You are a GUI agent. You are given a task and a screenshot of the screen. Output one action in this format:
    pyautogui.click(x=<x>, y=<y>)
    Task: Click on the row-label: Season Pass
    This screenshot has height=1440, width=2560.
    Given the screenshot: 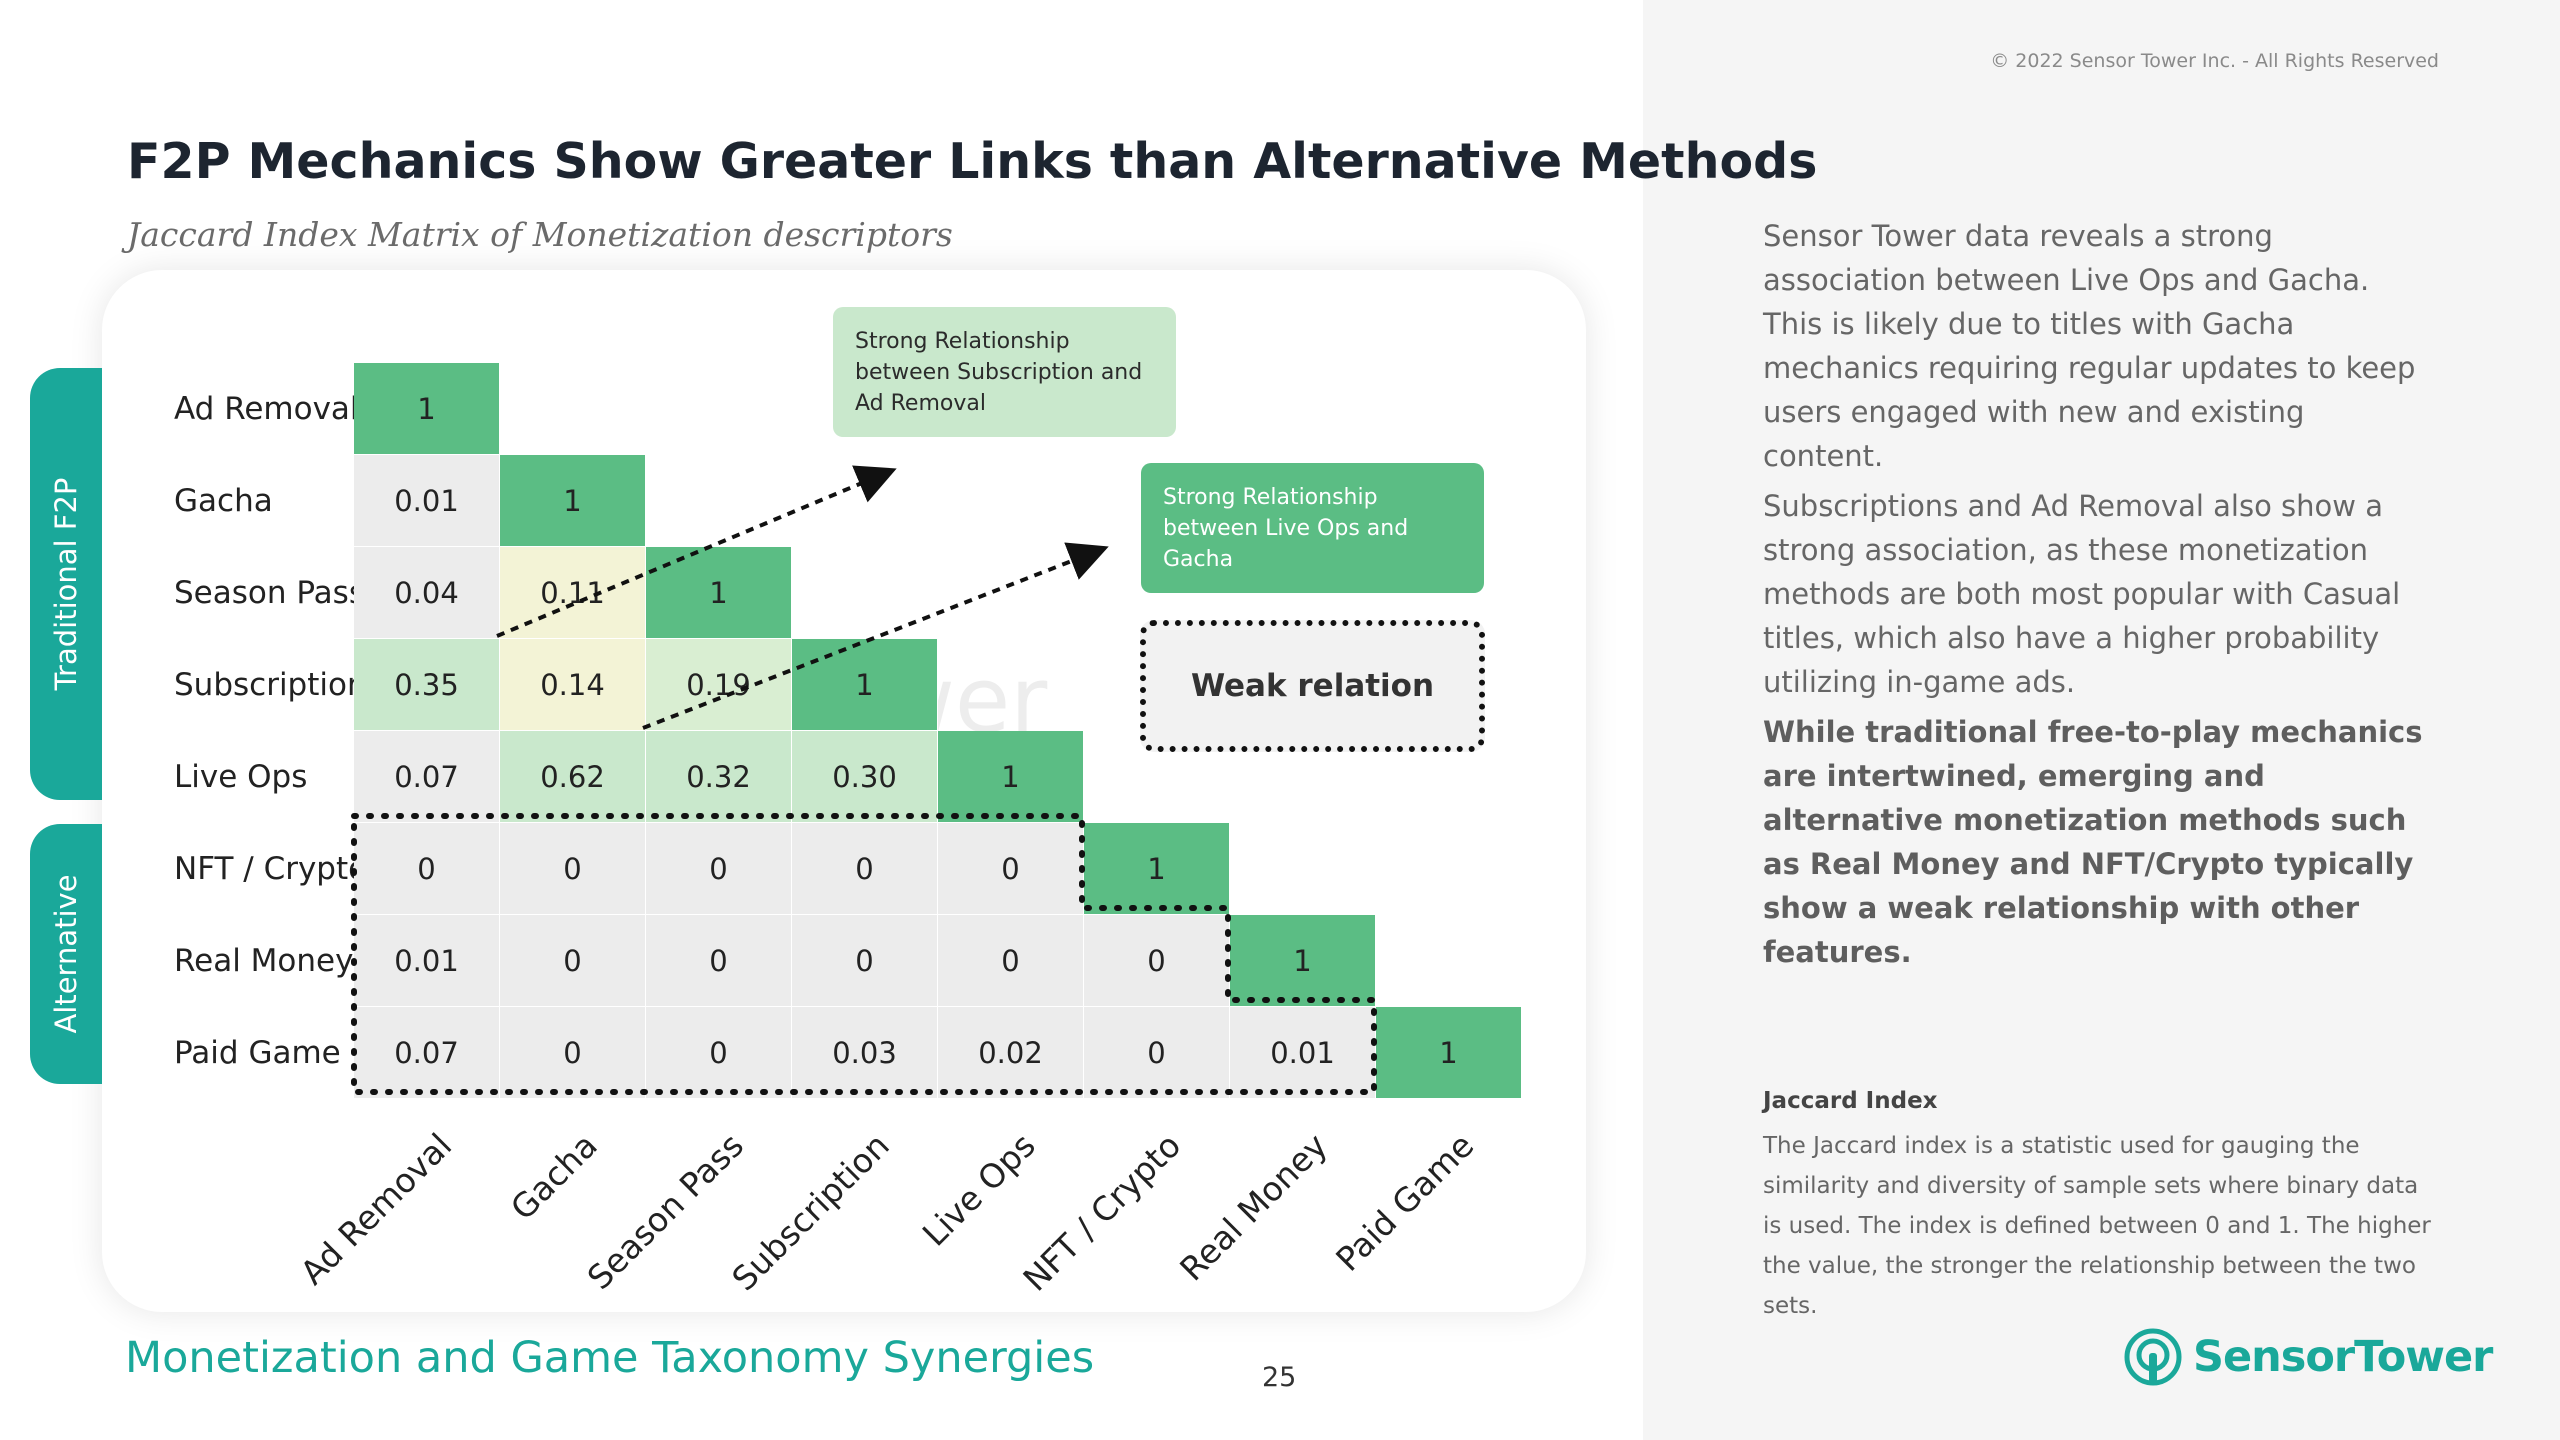 What is the action you would take?
    pyautogui.click(x=269, y=593)
    